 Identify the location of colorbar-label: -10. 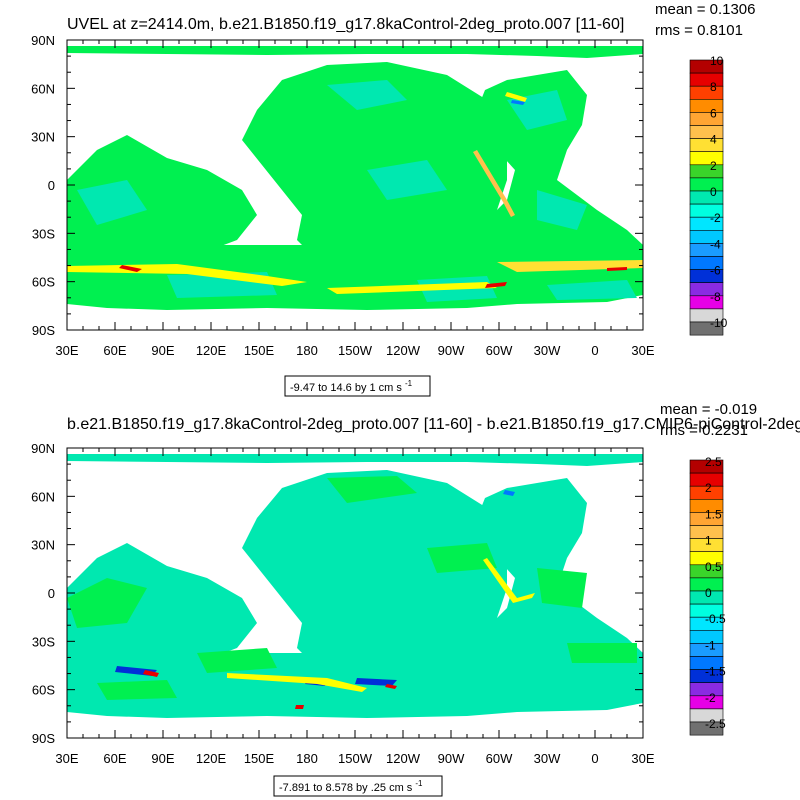
(719, 323).